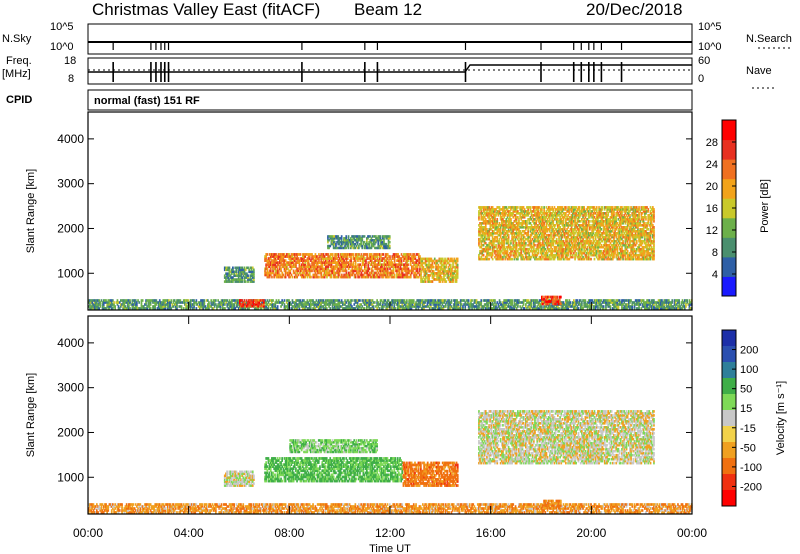 The height and width of the screenshot is (554, 800). Describe the element at coordinates (62, 27) in the screenshot. I see `nsky-tick-high: 10^5` at that location.